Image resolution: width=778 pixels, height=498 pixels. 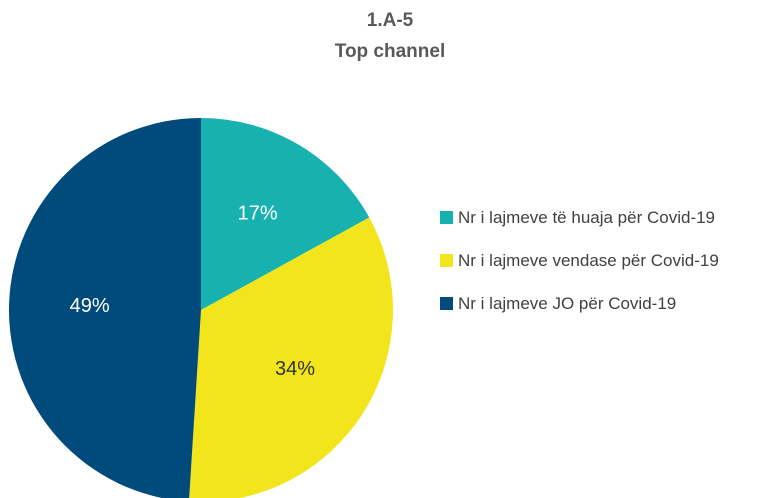 I want to click on legend-item: Nr i lajmeve vendase për Covid-19, so click(x=584, y=260).